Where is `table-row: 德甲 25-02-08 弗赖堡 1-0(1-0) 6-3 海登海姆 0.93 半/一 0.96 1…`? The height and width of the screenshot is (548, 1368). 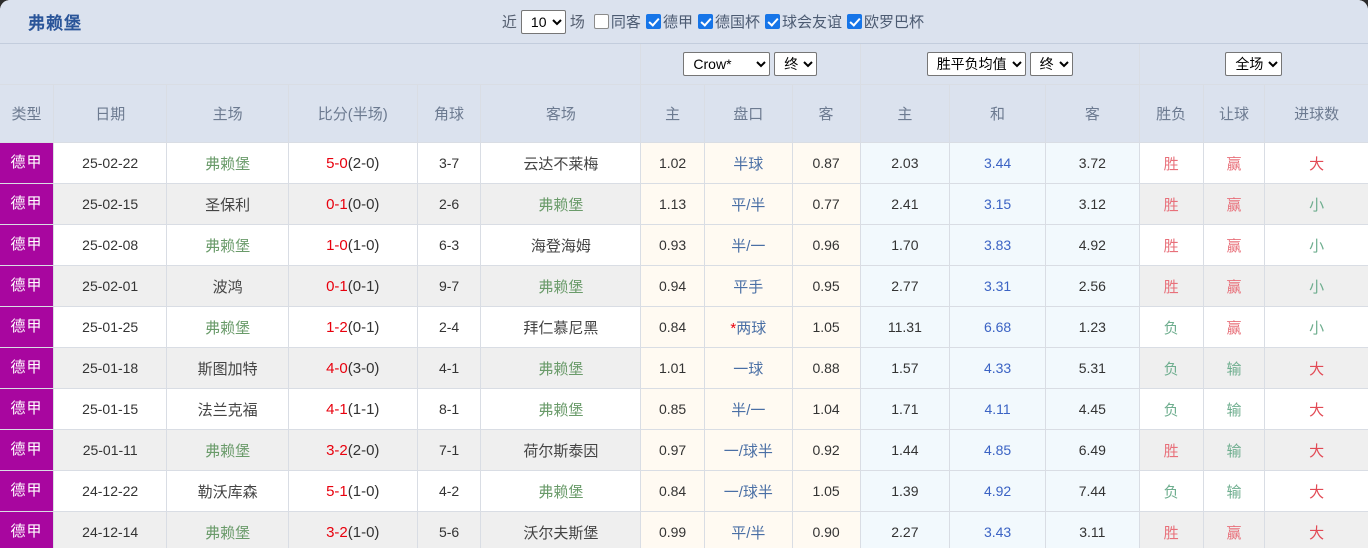
table-row: 德甲 25-02-08 弗赖堡 1-0(1-0) 6-3 海登海姆 0.93 半/一 0.96 1… is located at coordinates (684, 245).